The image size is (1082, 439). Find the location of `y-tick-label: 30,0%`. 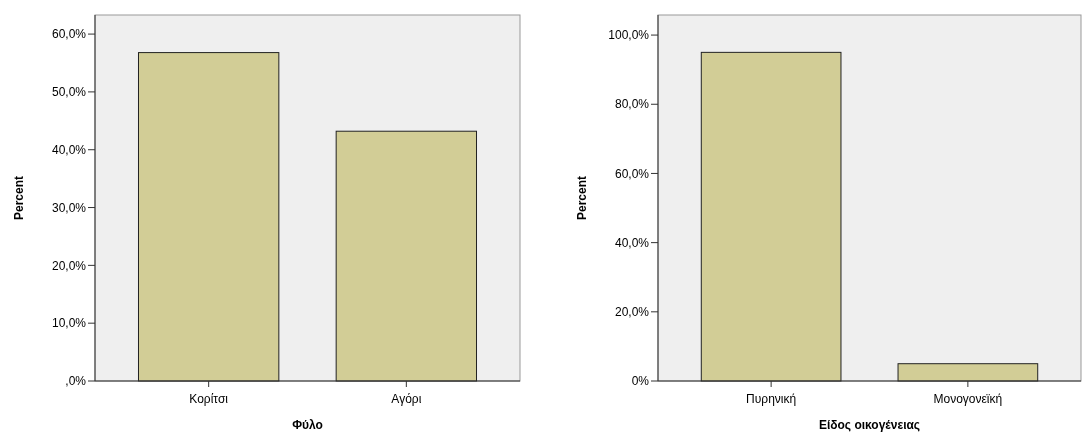

y-tick-label: 30,0% is located at coordinates (69, 207).